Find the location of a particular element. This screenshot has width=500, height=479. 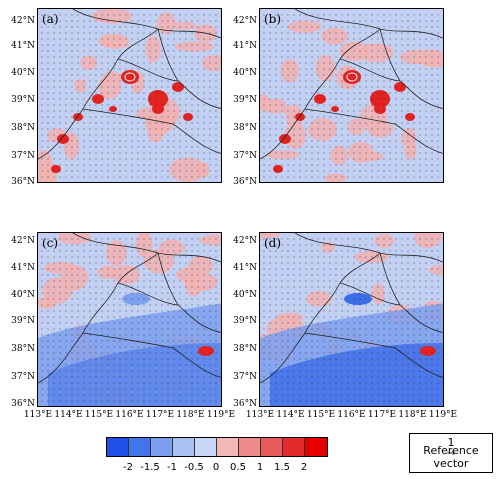

map-canvas-b is located at coordinates (351, 95).